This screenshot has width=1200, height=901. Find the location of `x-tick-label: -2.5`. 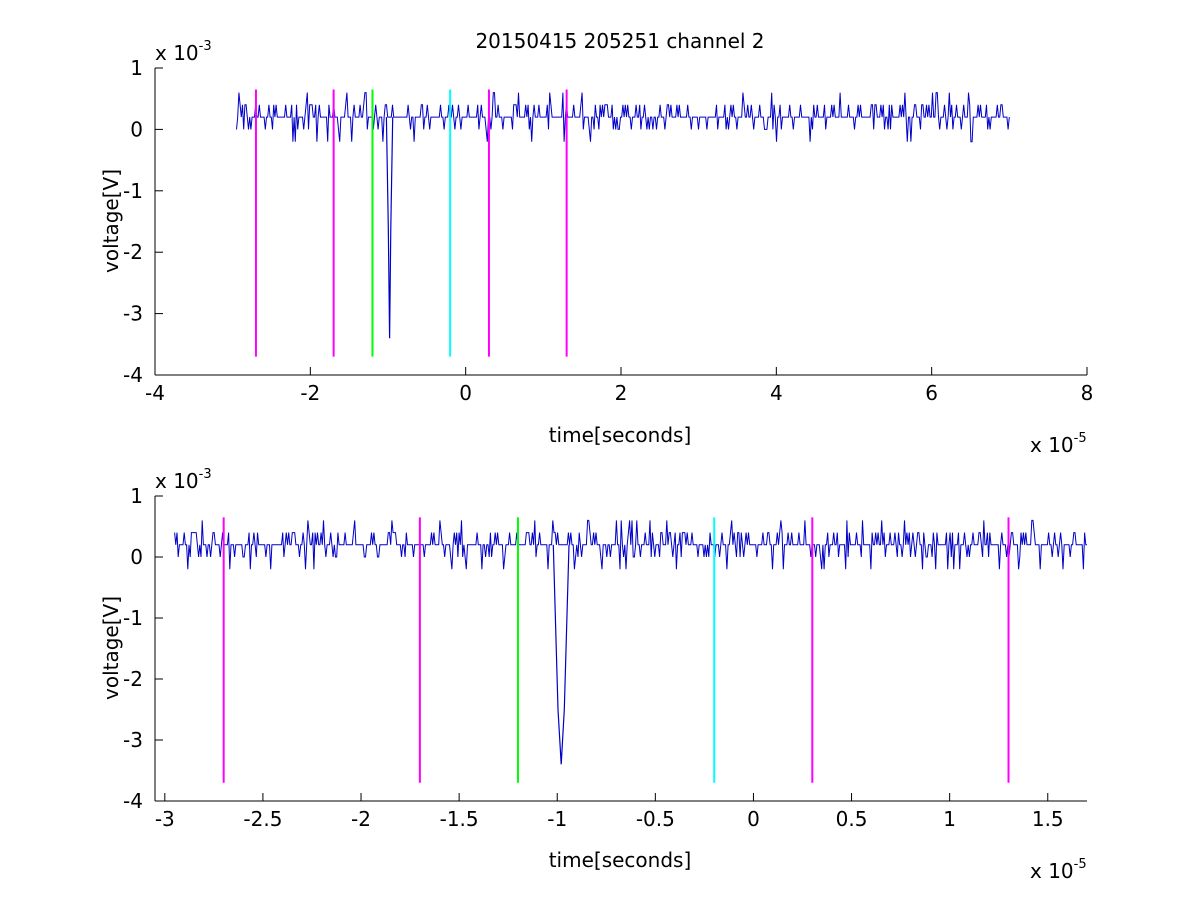

x-tick-label: -2.5 is located at coordinates (262, 819).